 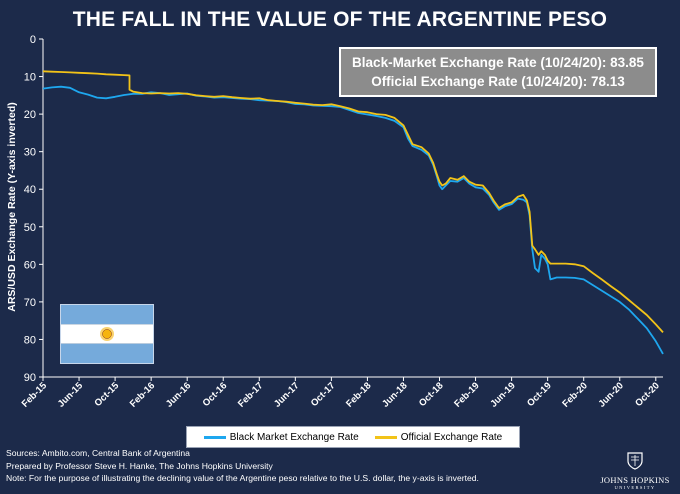 I want to click on flag-top-stripe, so click(x=107, y=315).